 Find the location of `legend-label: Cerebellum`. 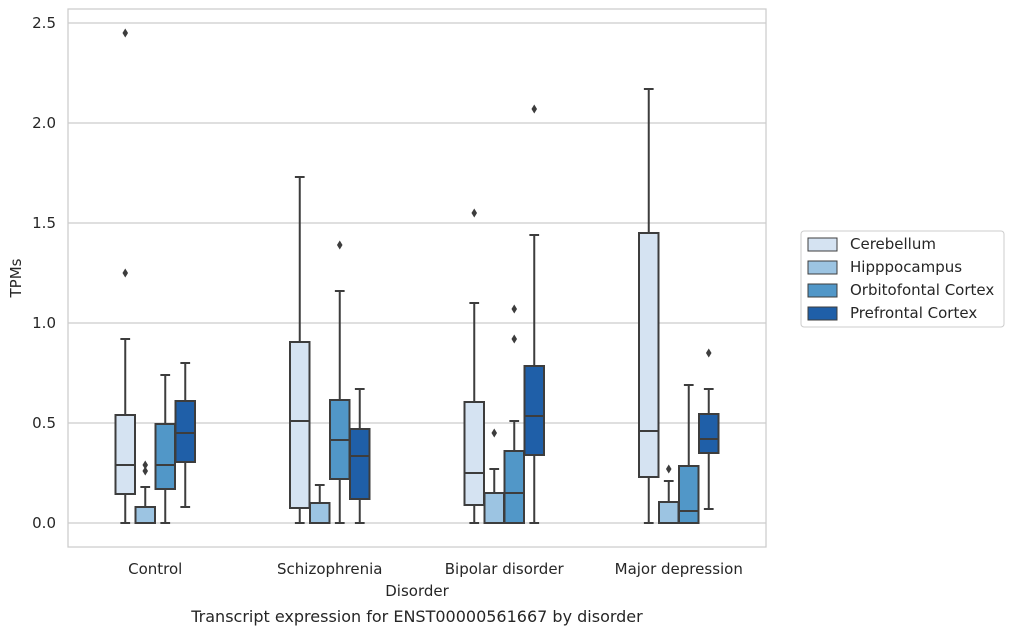

legend-label: Cerebellum is located at coordinates (893, 244).